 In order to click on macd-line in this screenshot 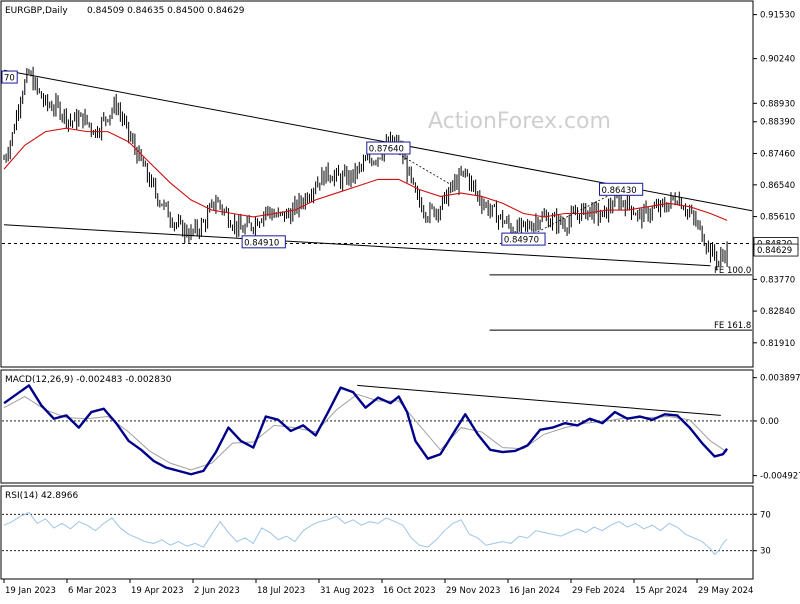, I will do `click(366, 430)`.